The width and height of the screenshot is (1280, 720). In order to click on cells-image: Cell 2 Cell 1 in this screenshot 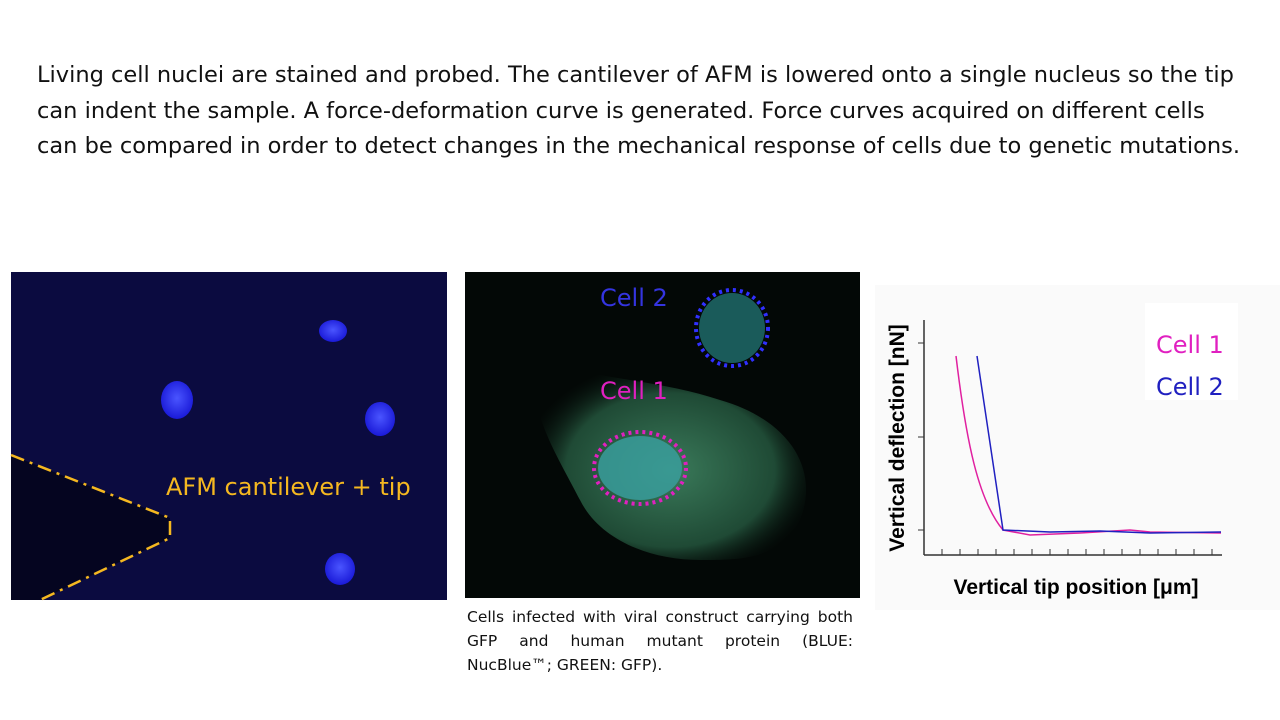, I will do `click(662, 435)`.